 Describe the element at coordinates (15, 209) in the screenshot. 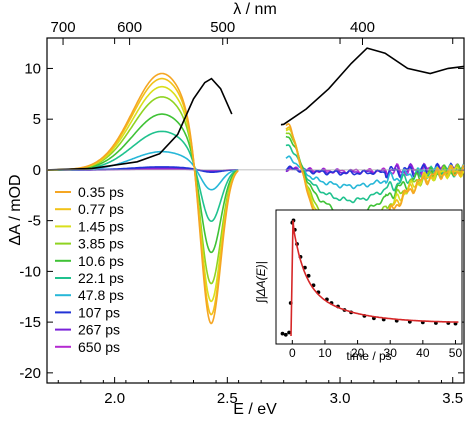

I see `y-axis-title: ΔA / mOD` at that location.